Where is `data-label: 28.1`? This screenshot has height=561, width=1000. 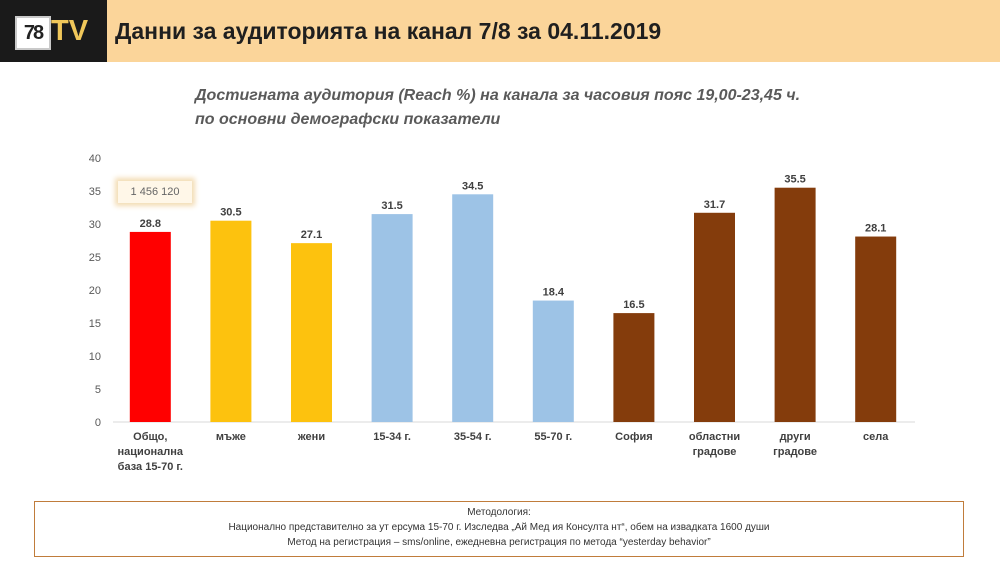
data-label: 28.1 is located at coordinates (875, 229).